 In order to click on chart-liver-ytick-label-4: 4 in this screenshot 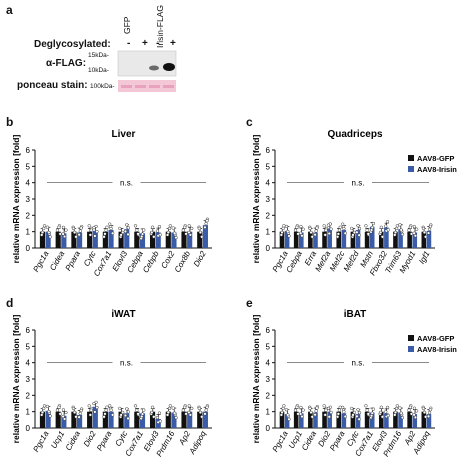, I will do `click(28, 183)`.